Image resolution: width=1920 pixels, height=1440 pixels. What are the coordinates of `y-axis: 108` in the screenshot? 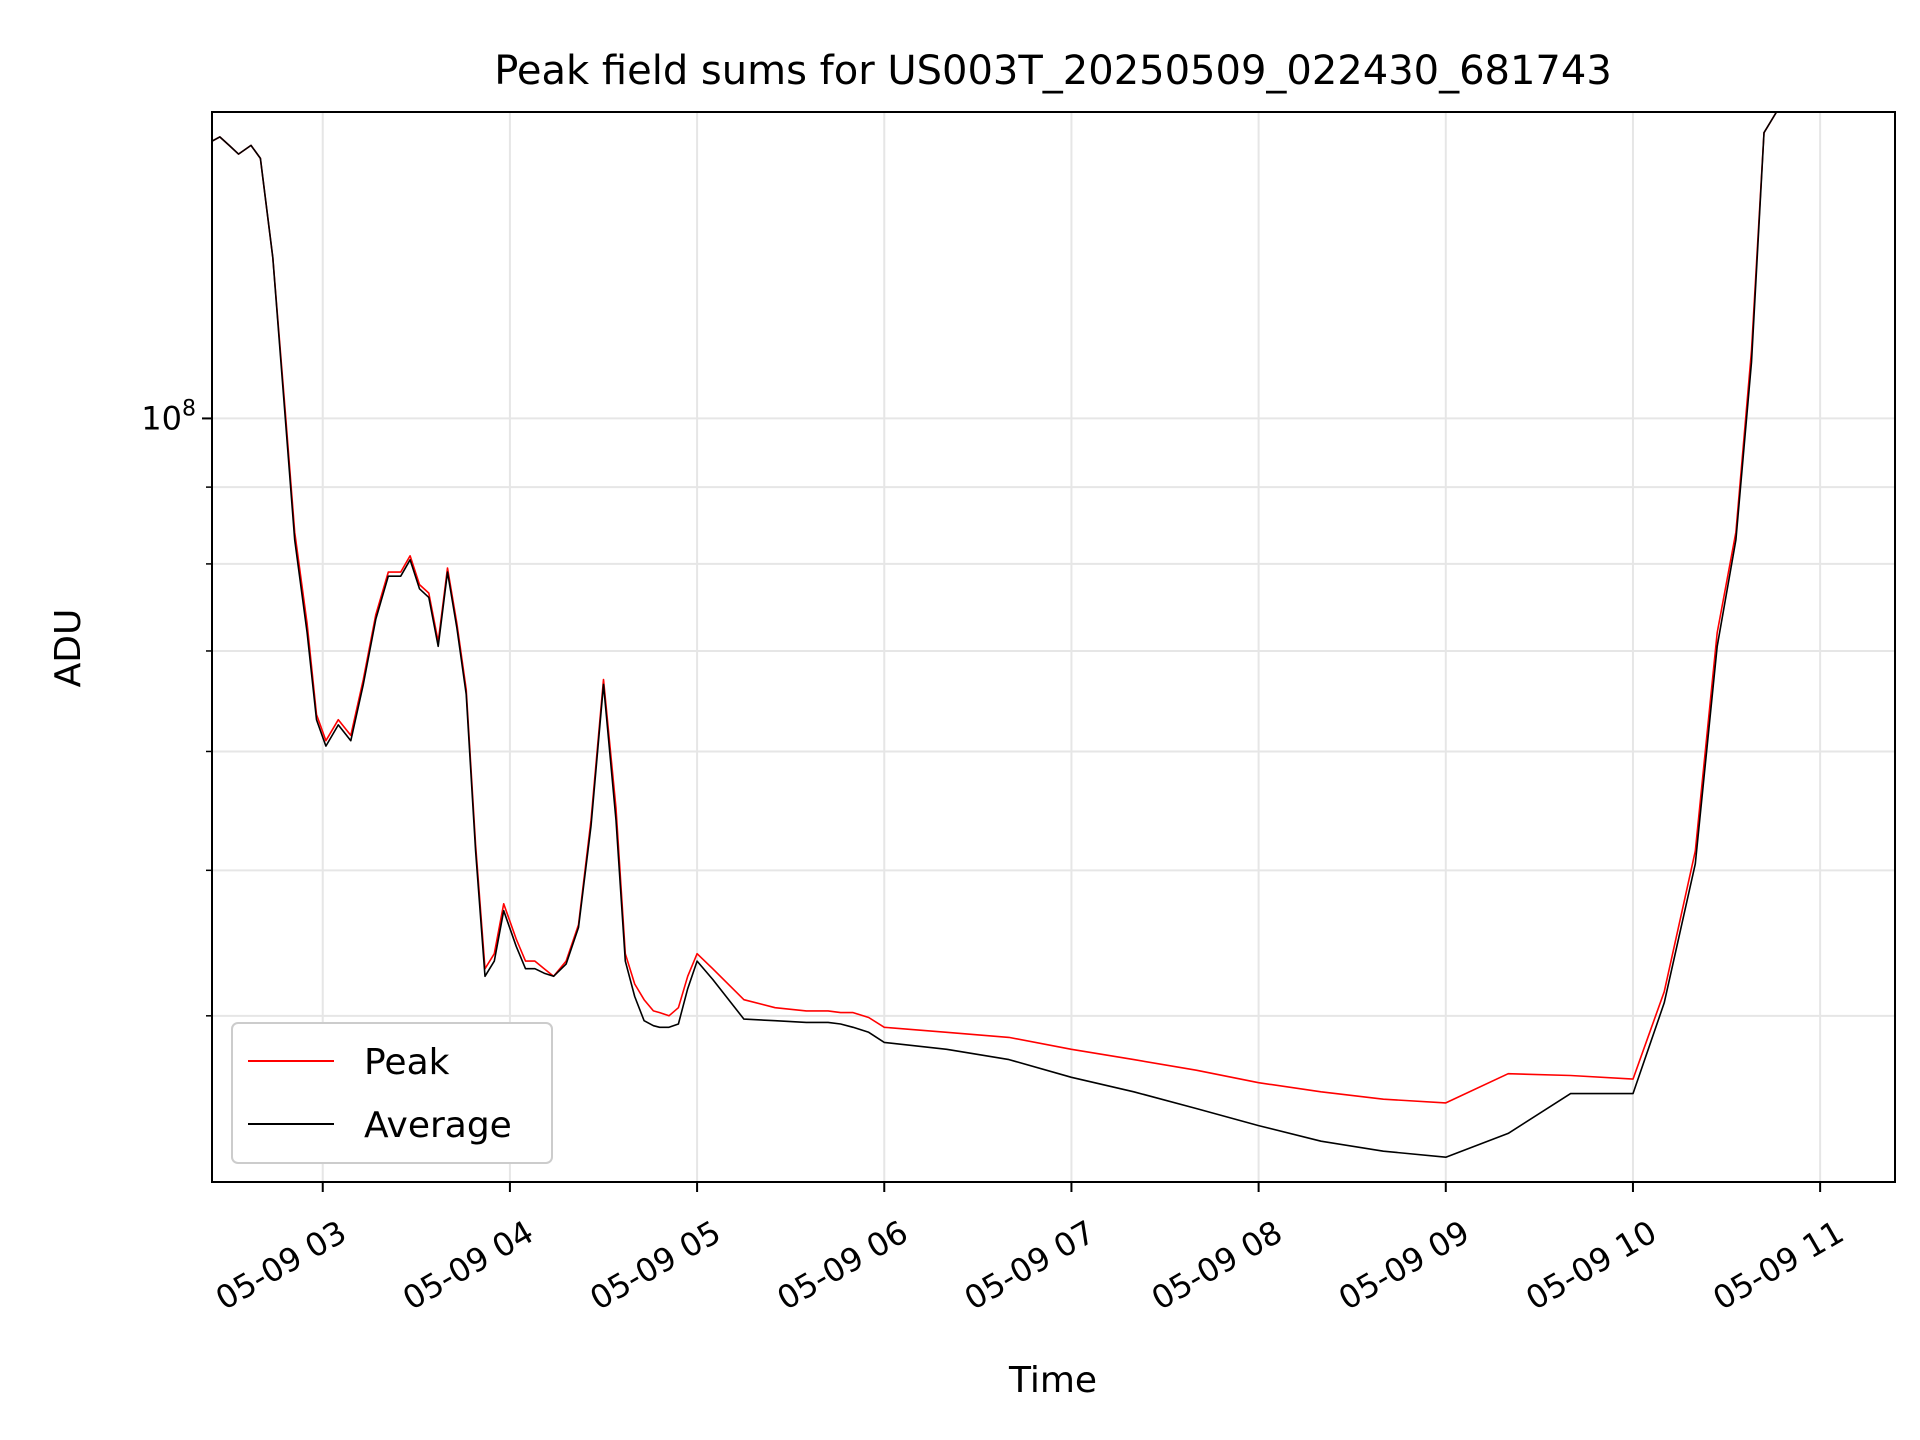 It's located at (176, 706).